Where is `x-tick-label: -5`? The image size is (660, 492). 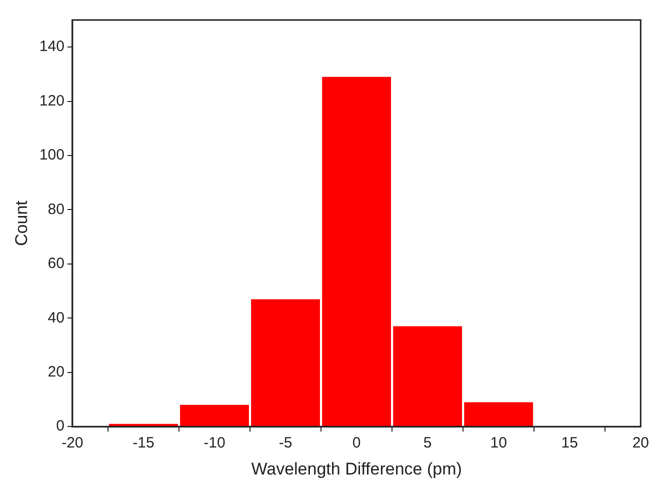 x-tick-label: -5 is located at coordinates (285, 443).